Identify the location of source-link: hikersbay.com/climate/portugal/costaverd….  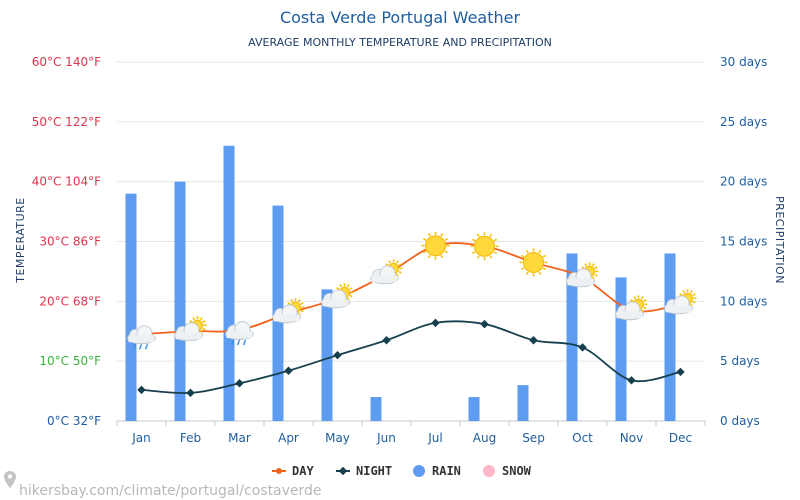
(170, 491).